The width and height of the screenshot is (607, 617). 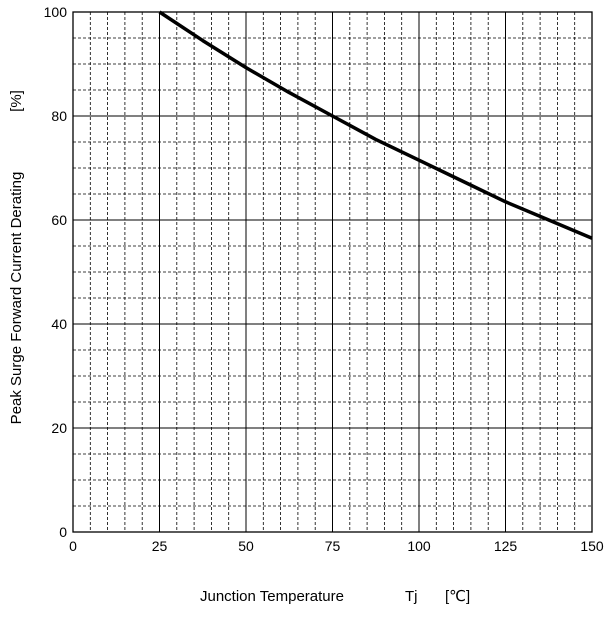 I want to click on x-tick-label: 50, so click(x=246, y=546).